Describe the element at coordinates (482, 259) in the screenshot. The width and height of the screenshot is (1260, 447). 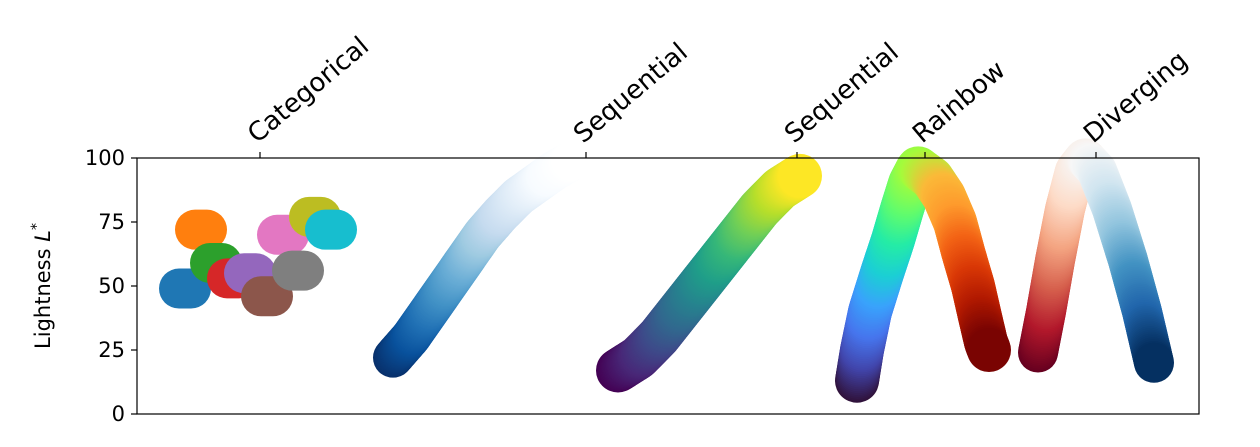
I see `sequential-blues-stroke` at that location.